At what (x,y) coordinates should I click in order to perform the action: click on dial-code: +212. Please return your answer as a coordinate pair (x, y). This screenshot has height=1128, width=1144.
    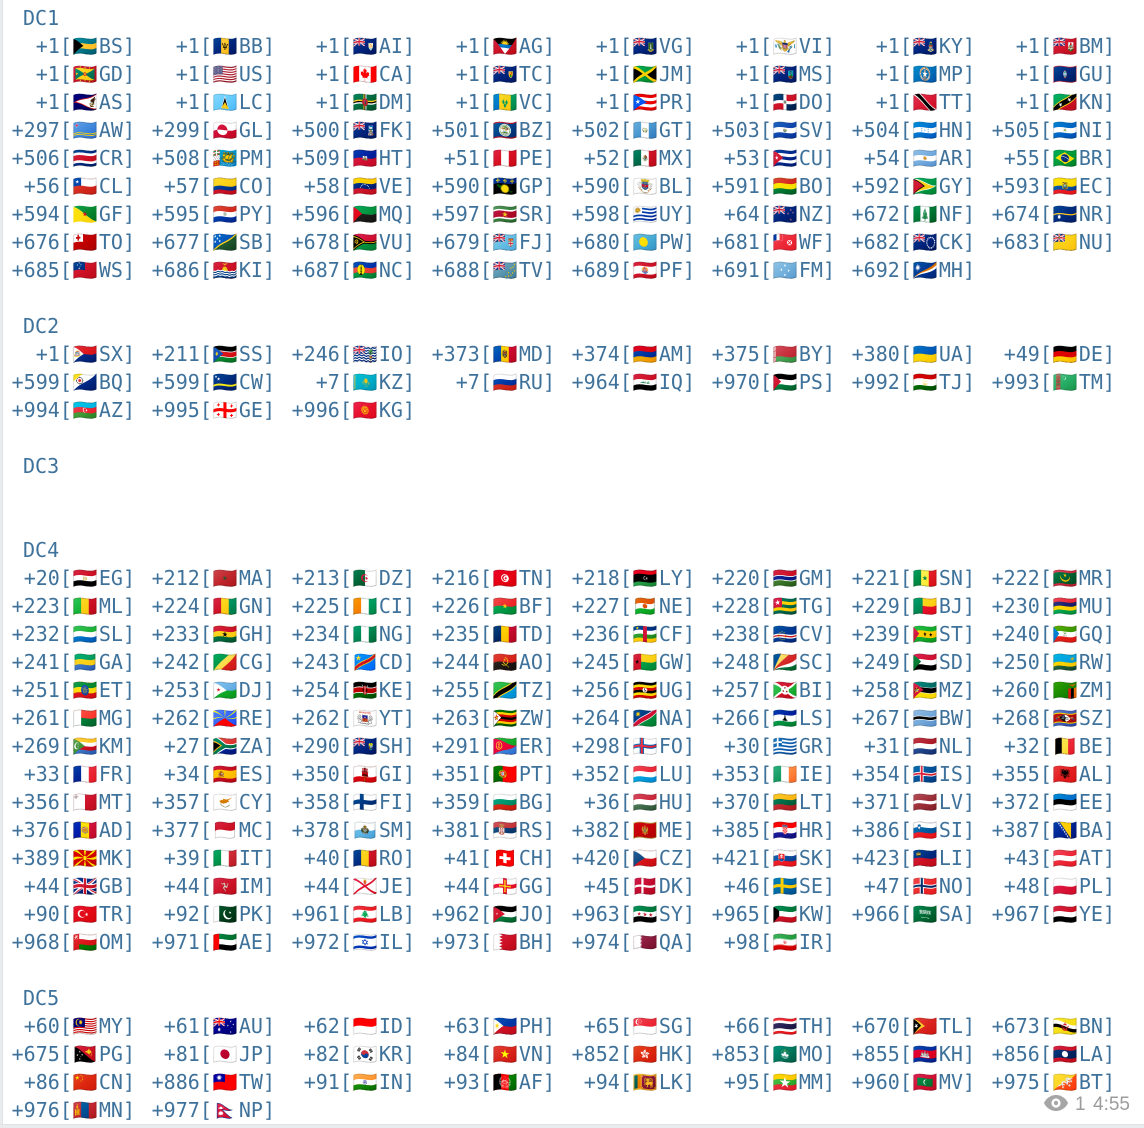
    Looking at the image, I should click on (175, 578).